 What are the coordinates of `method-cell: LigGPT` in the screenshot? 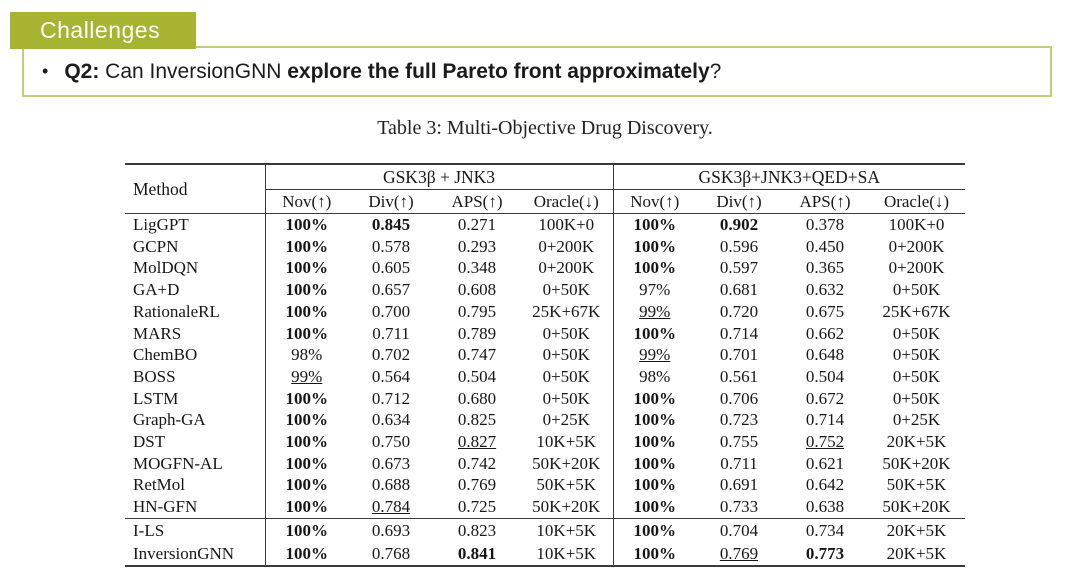 It's located at (195, 224).